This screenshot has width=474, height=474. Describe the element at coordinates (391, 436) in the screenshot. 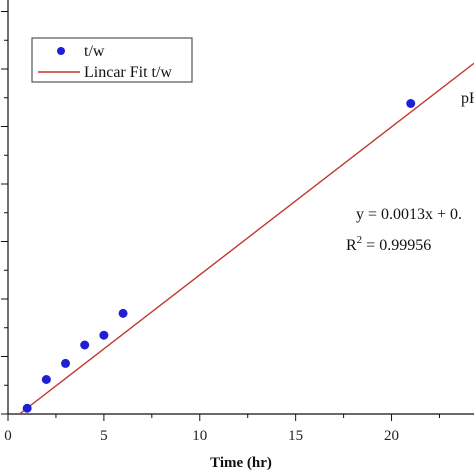

I see `x-tick-label: 20` at that location.